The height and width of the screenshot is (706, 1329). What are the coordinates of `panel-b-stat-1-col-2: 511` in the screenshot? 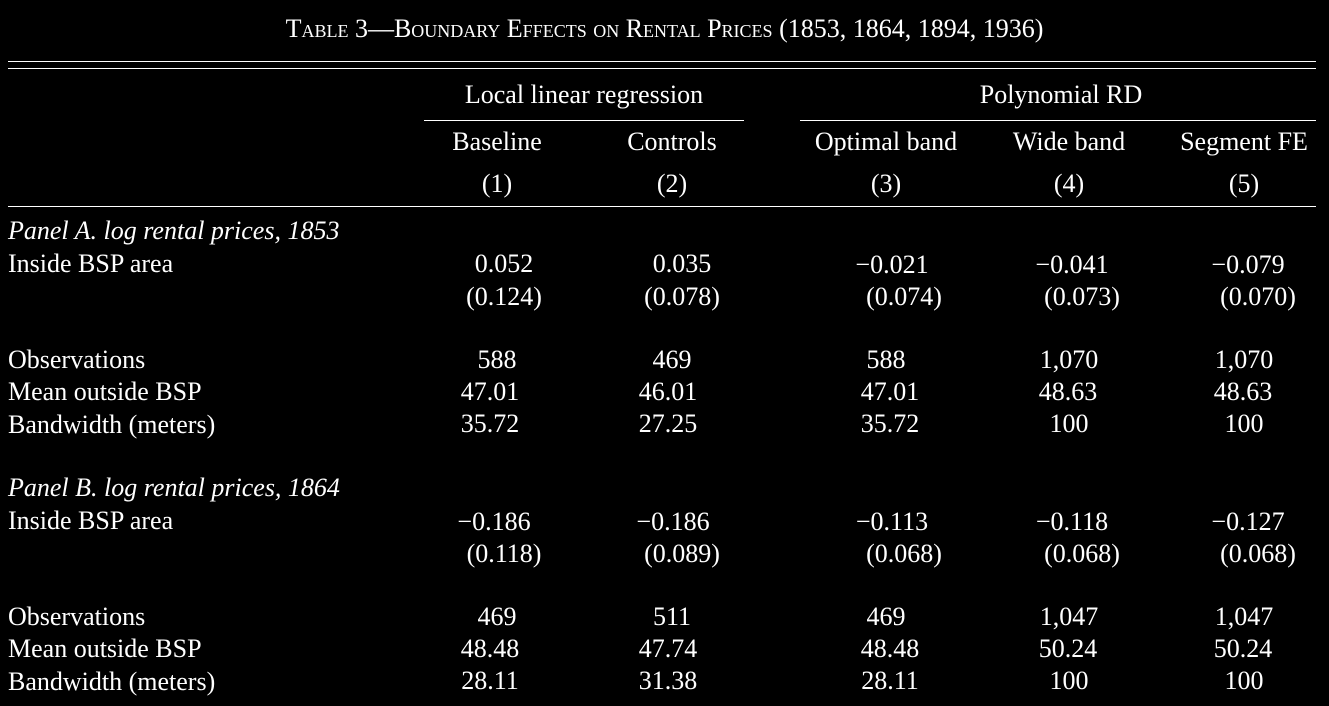 It's located at (672, 616).